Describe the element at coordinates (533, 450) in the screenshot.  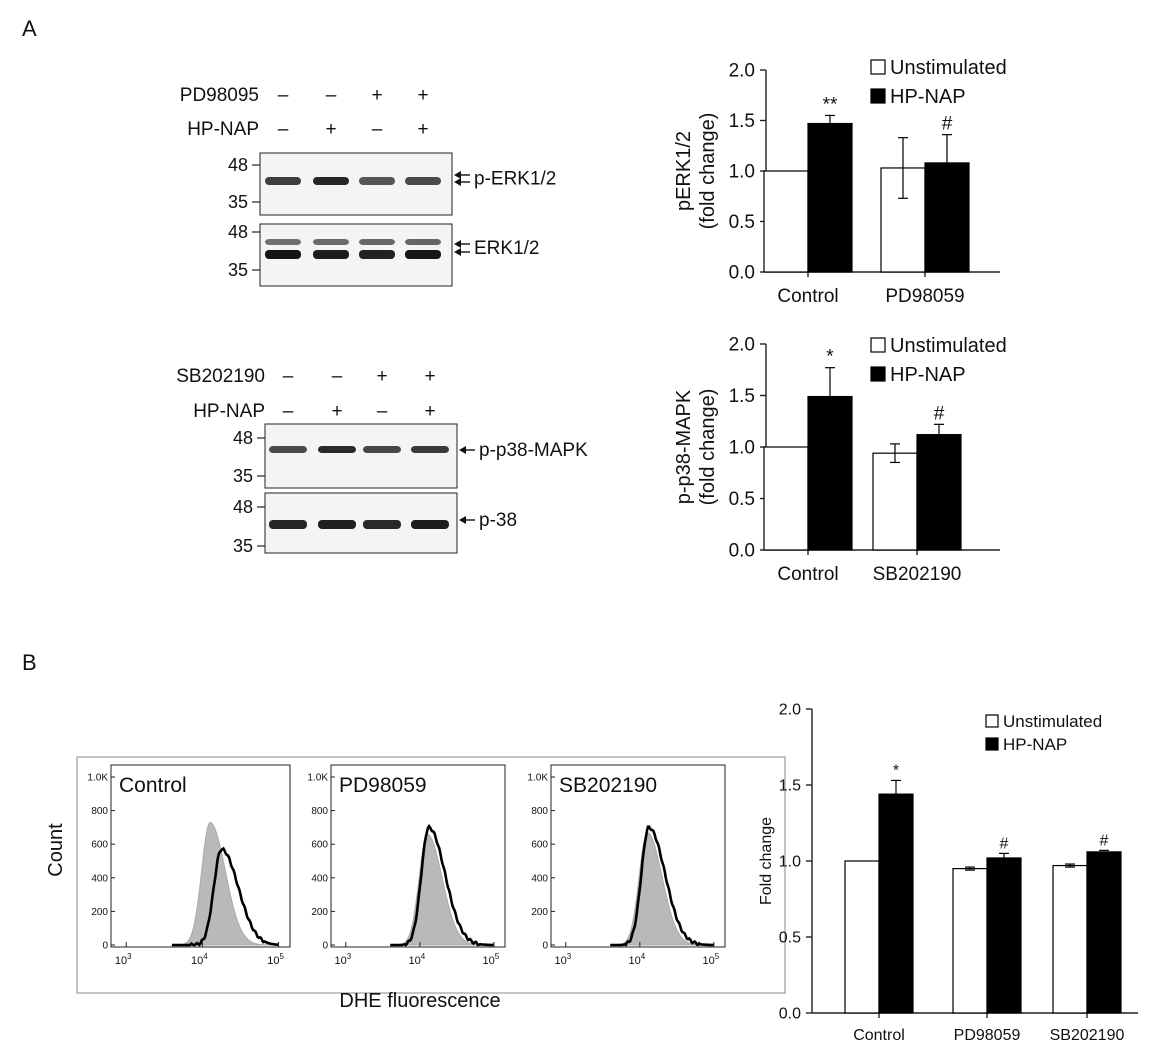
I see `band-label: p-p38-MAPK` at that location.